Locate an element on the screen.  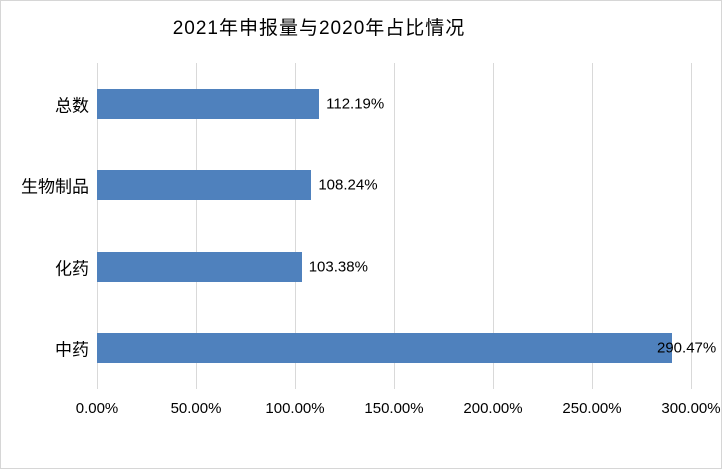
x-tick-label: 50.00% is located at coordinates (196, 408).